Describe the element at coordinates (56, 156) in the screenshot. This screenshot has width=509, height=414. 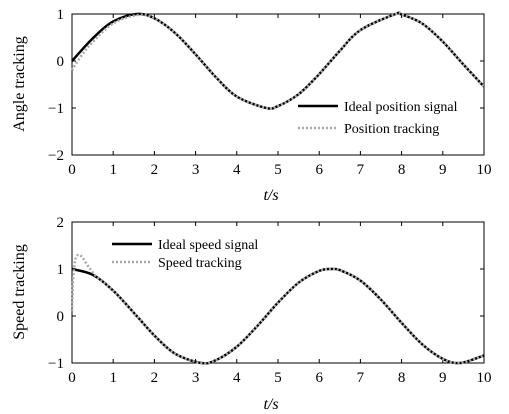
I see `y-tick-label: −2` at that location.